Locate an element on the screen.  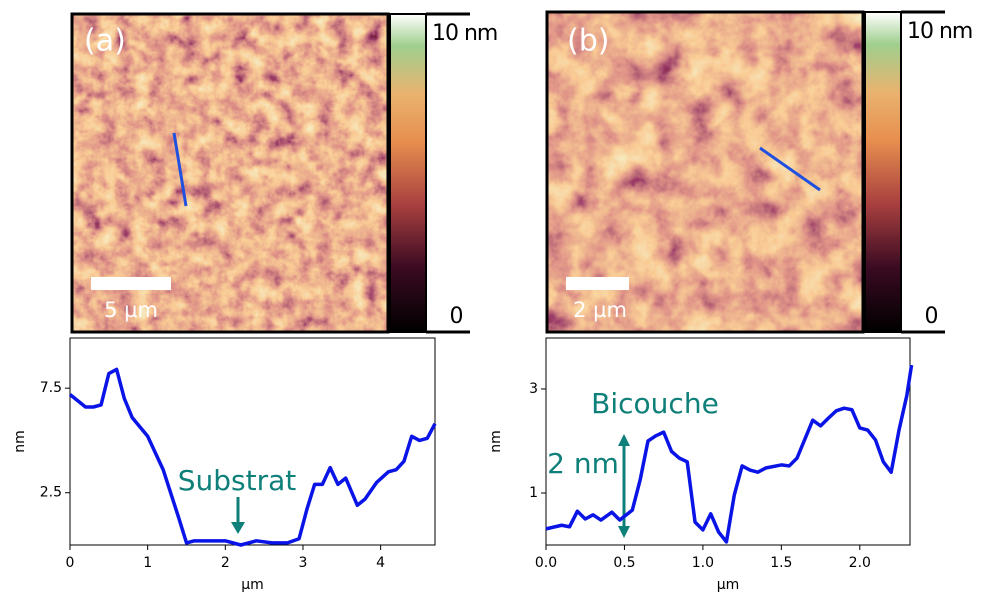
x-tick-label: 0.0 is located at coordinates (546, 563).